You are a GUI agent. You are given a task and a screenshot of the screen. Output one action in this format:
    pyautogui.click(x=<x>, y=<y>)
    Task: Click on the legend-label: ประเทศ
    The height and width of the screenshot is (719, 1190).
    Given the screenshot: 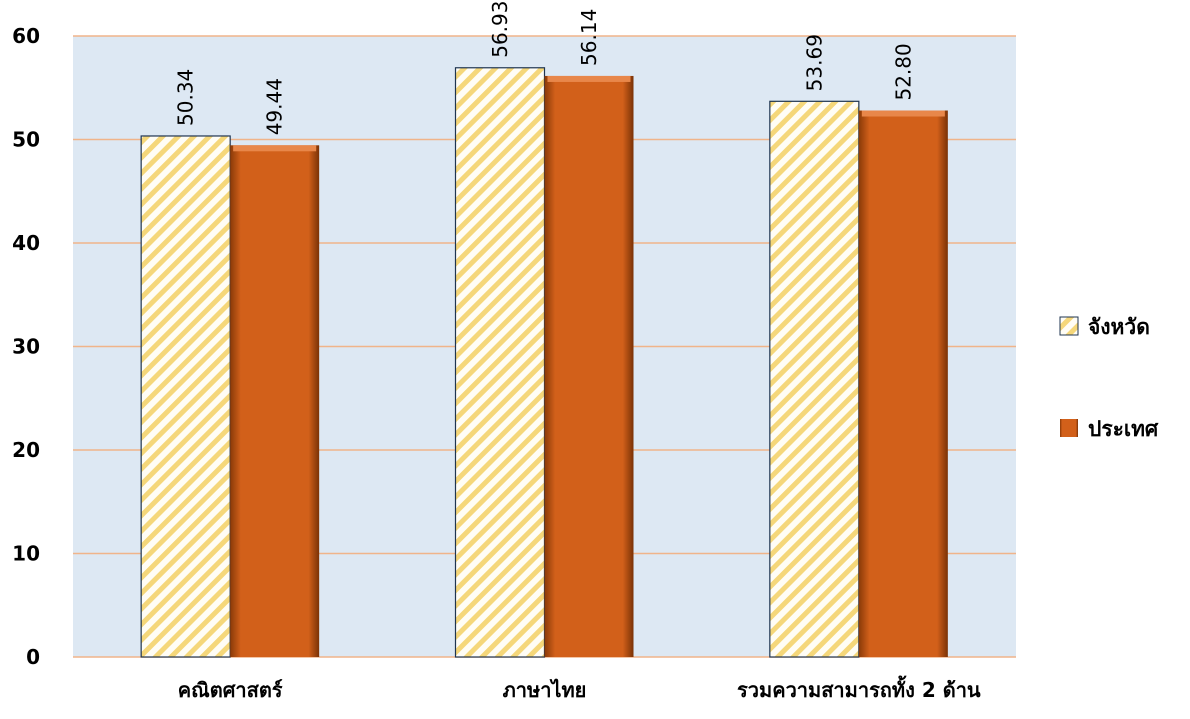 What is the action you would take?
    pyautogui.click(x=1123, y=429)
    